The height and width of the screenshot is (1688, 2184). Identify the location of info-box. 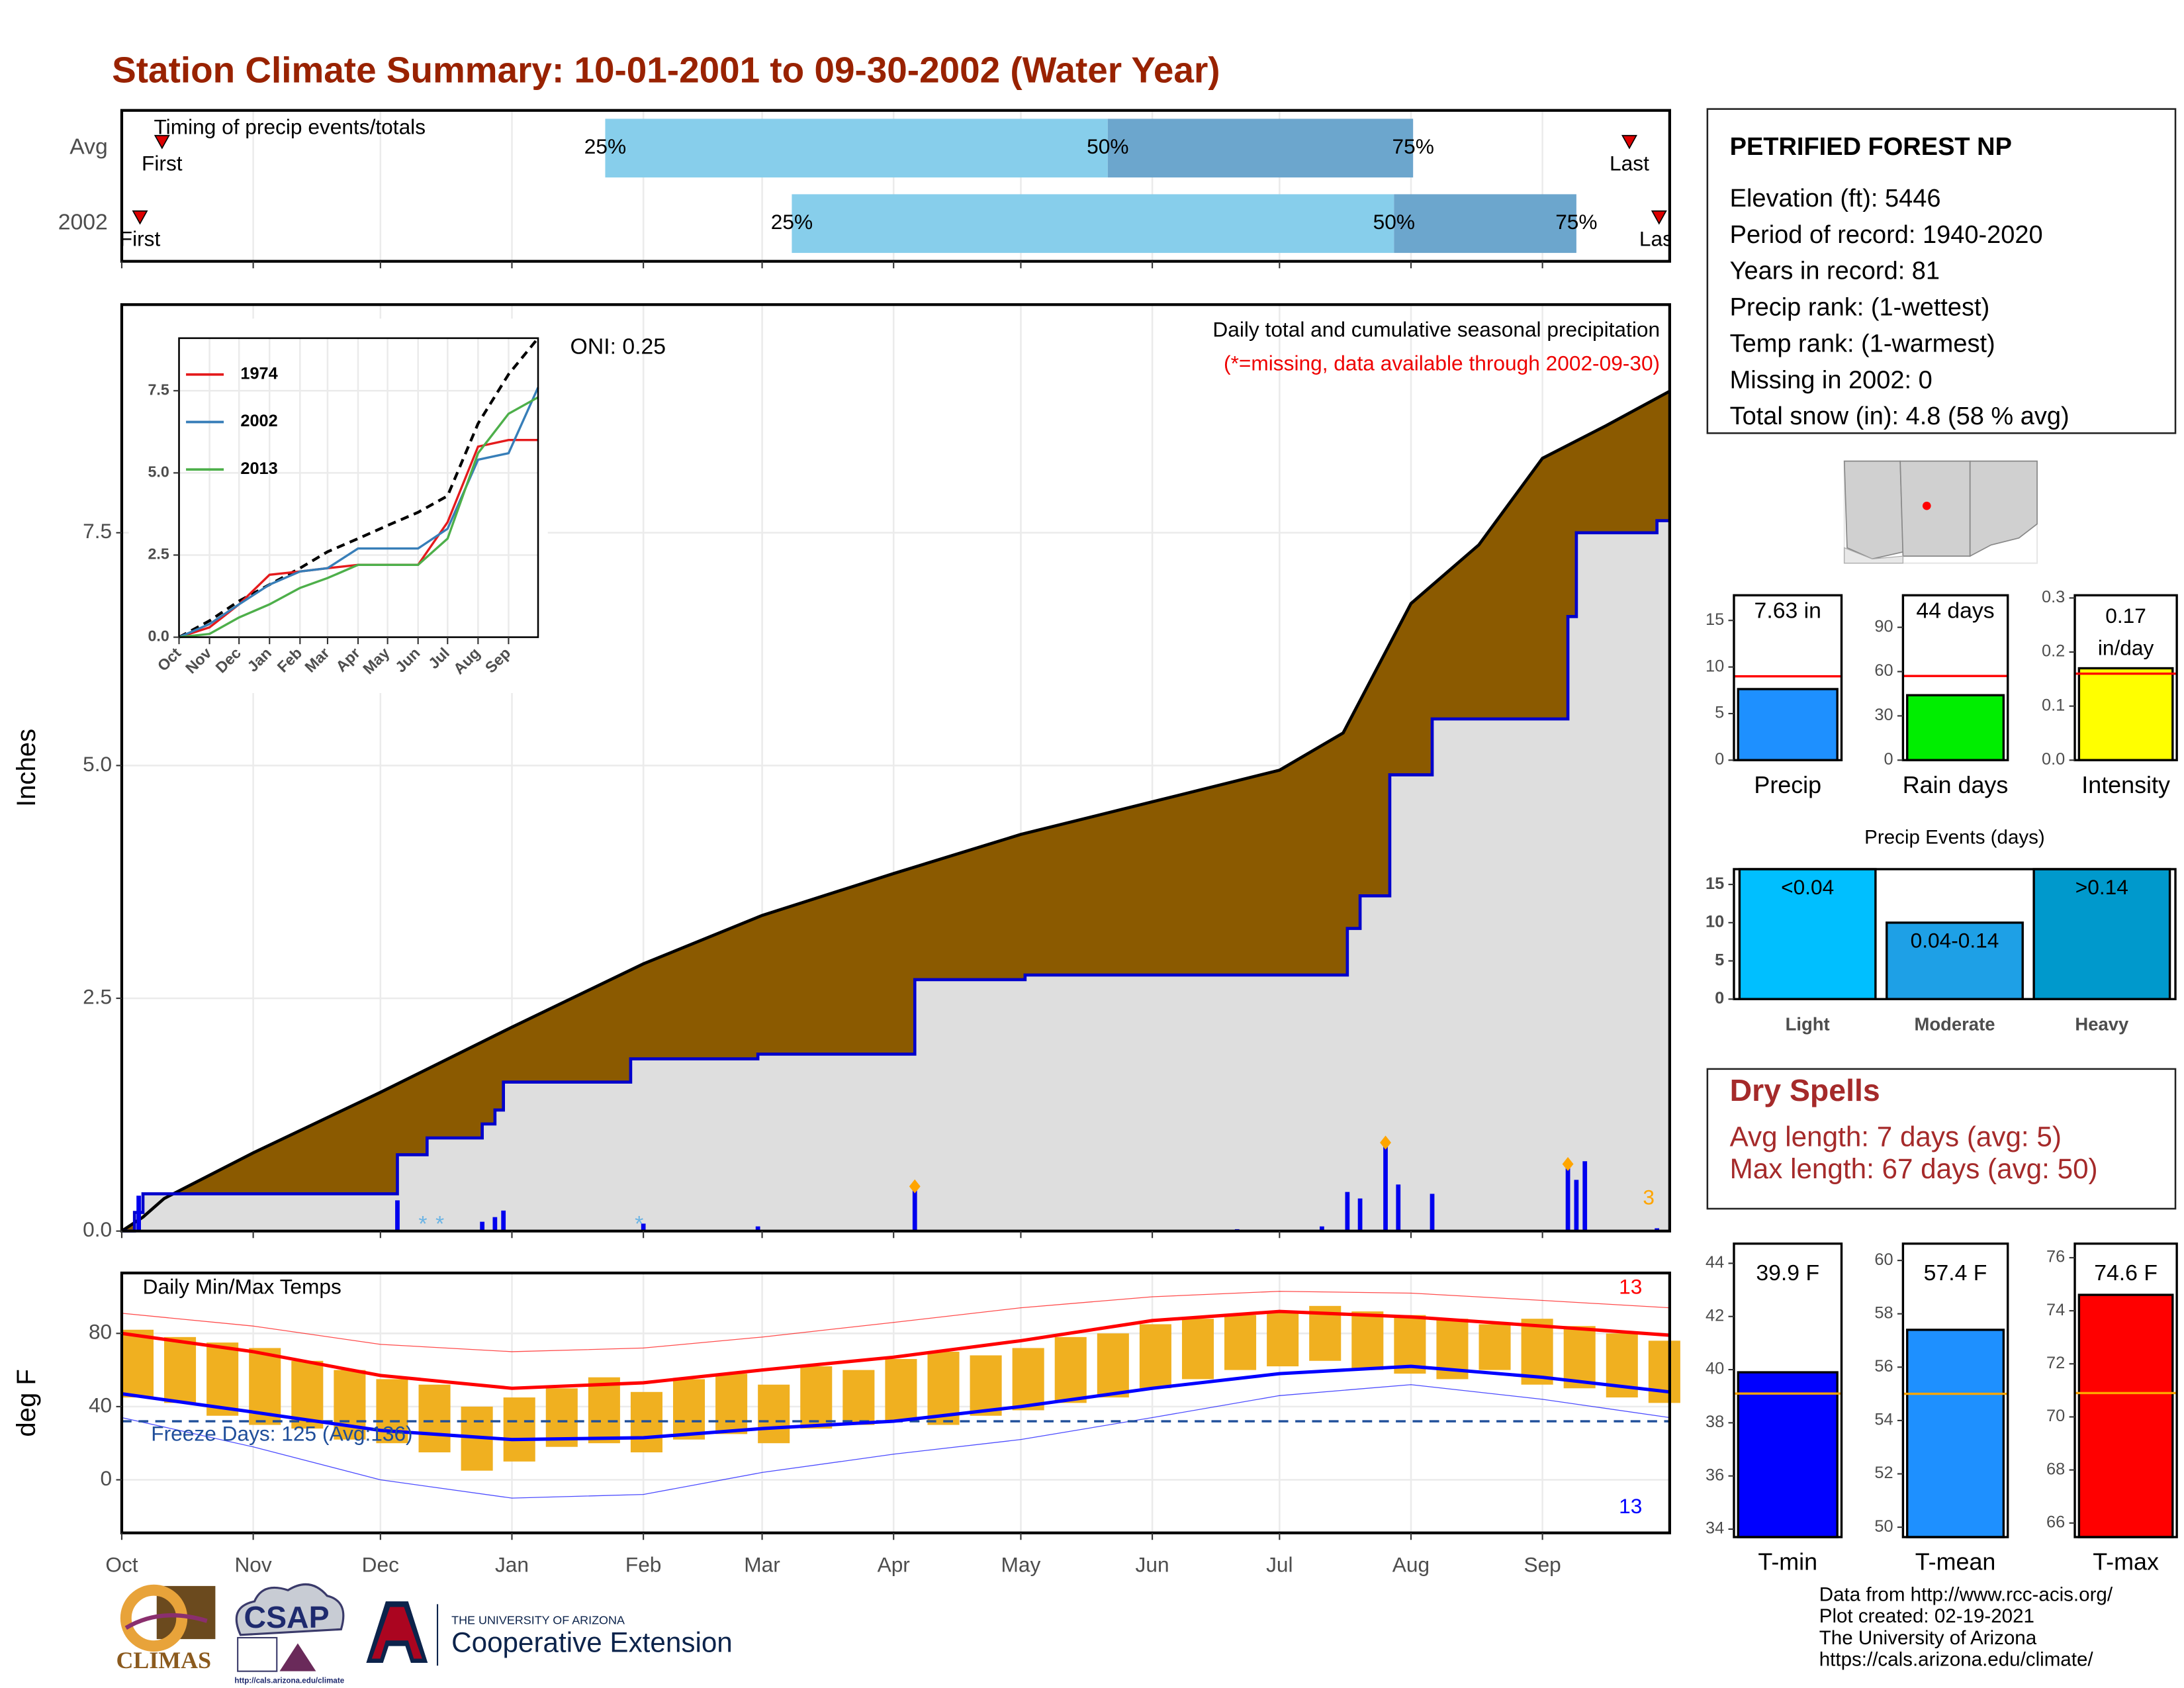
(1942, 271).